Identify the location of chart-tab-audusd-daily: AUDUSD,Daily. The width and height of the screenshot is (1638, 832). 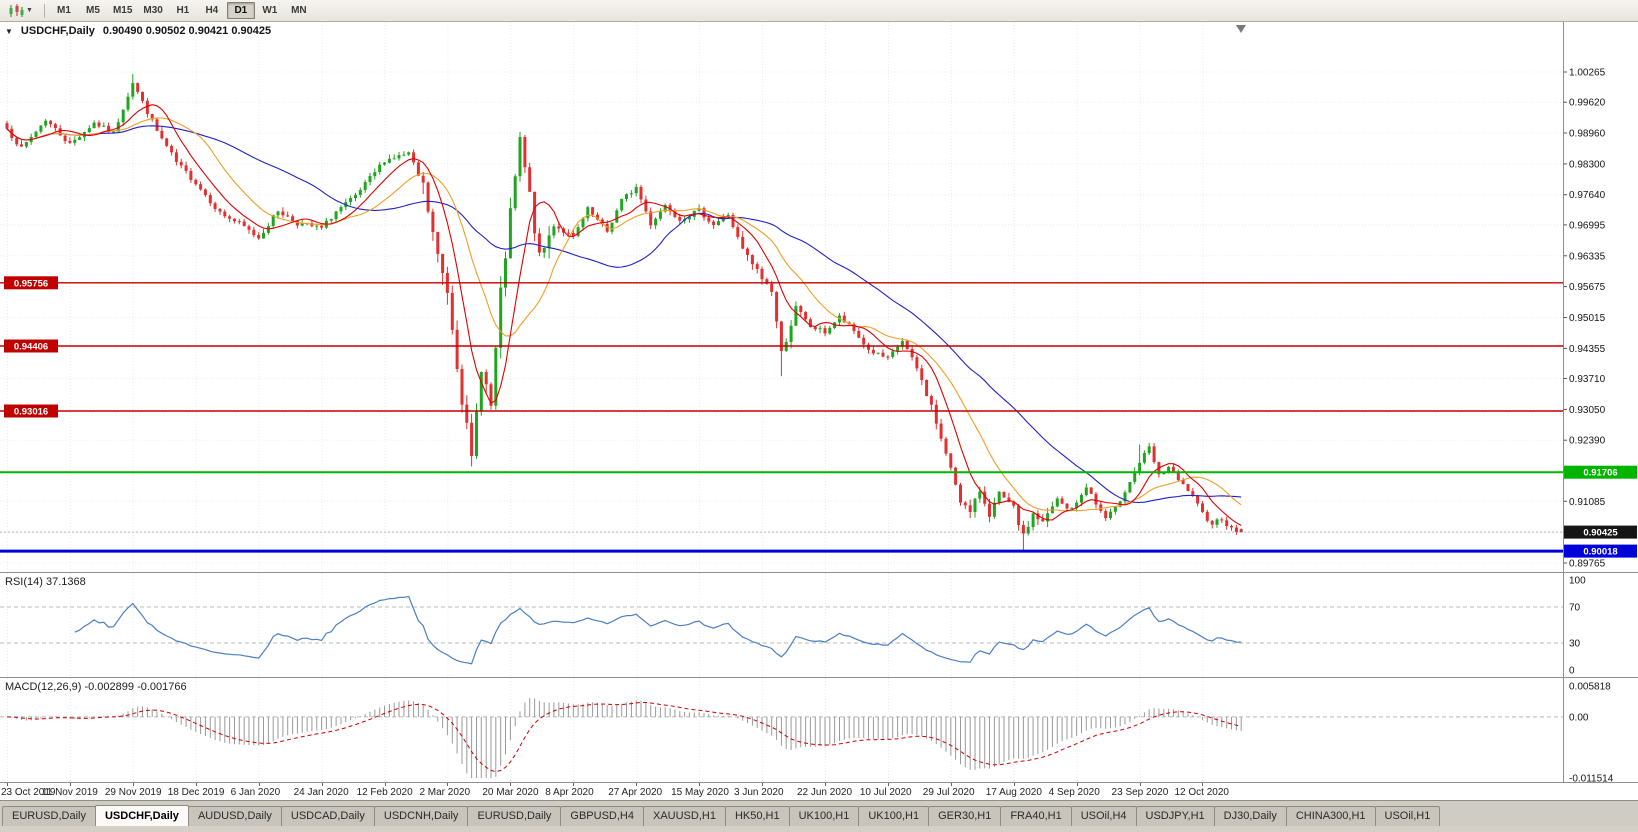
(234, 816).